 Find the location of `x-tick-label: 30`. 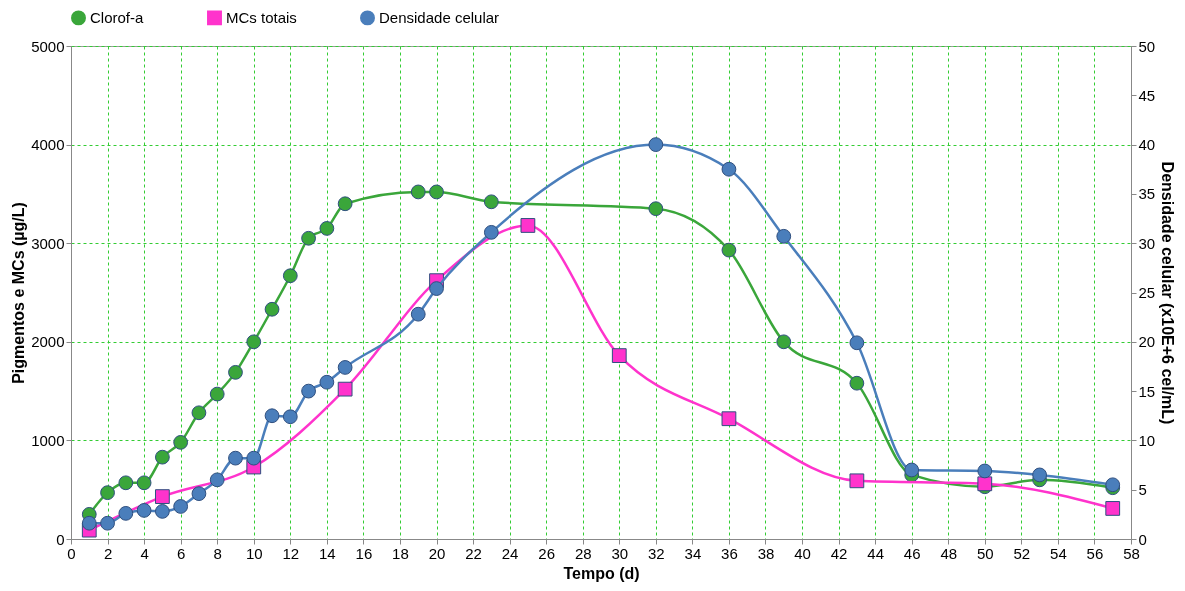

x-tick-label: 30 is located at coordinates (620, 553).